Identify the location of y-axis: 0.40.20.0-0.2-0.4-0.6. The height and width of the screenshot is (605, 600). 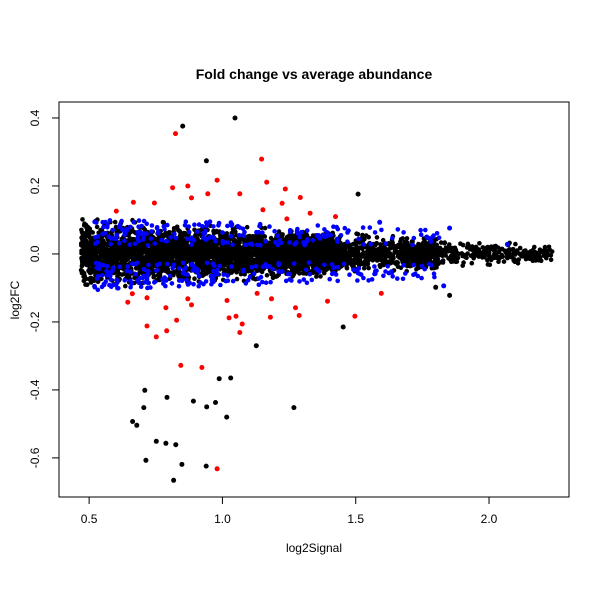
(44, 288).